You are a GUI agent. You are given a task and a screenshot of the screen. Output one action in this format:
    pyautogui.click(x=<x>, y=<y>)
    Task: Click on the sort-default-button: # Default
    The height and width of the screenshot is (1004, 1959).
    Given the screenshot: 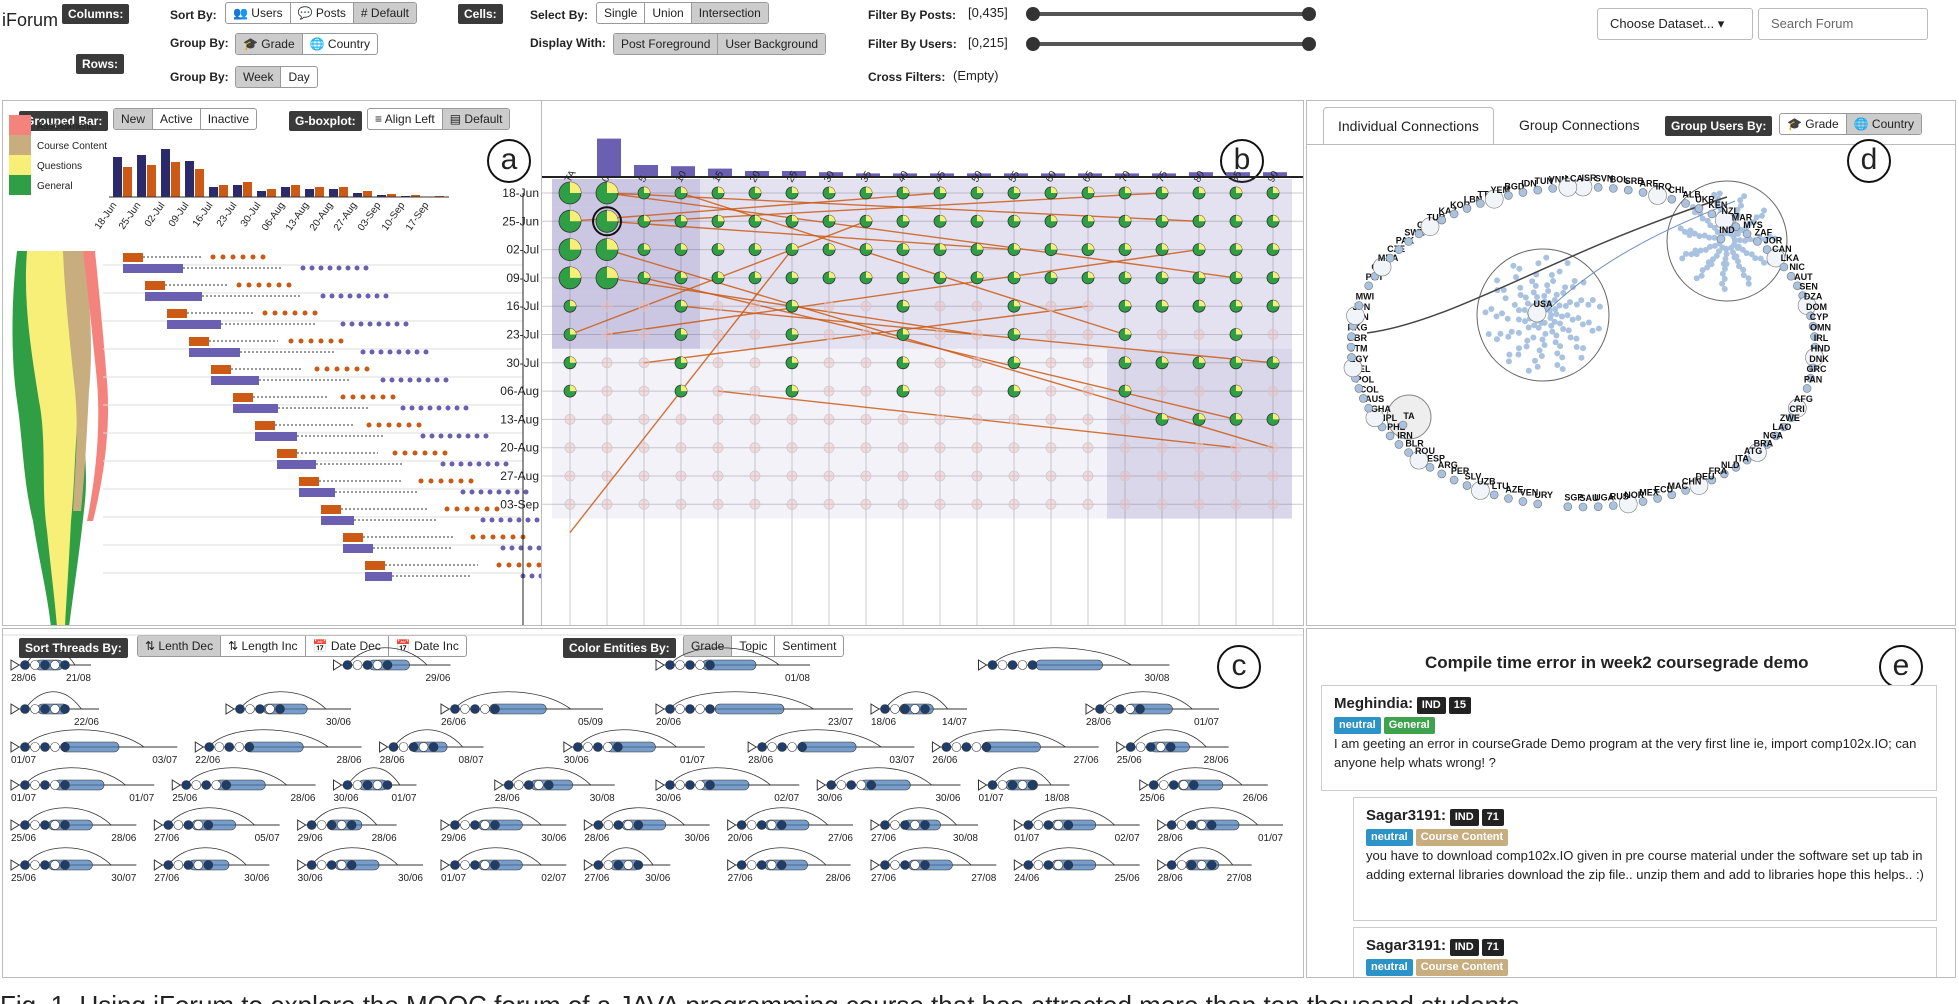 What is the action you would take?
    pyautogui.click(x=384, y=13)
    